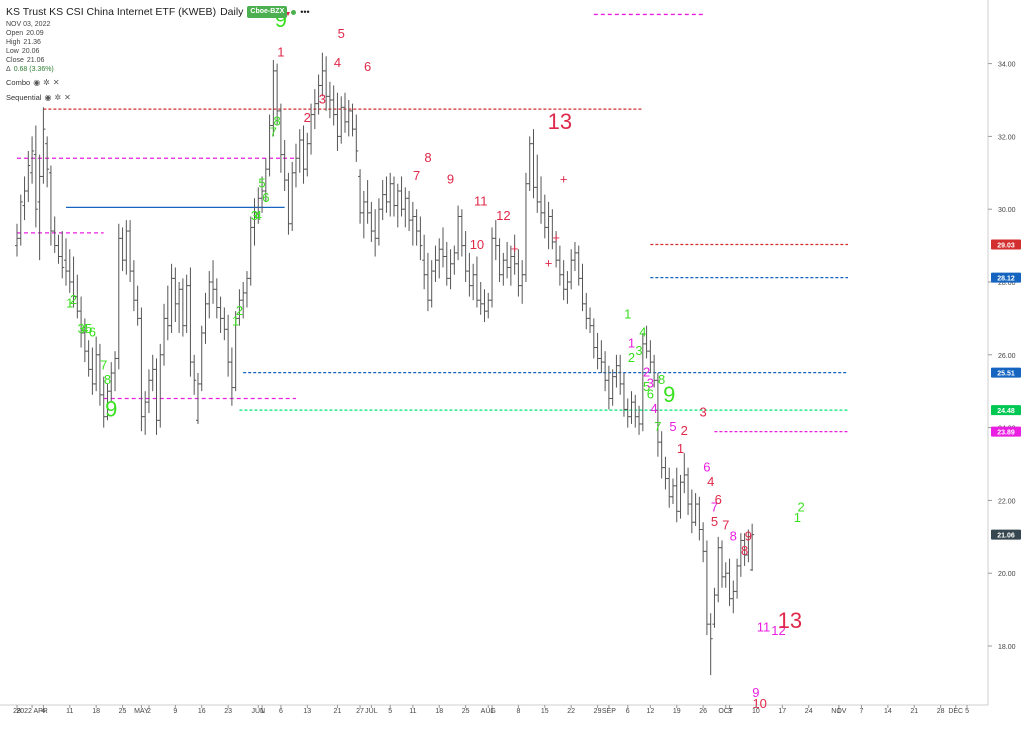  I want to click on more-options-icon: •••, so click(305, 12).